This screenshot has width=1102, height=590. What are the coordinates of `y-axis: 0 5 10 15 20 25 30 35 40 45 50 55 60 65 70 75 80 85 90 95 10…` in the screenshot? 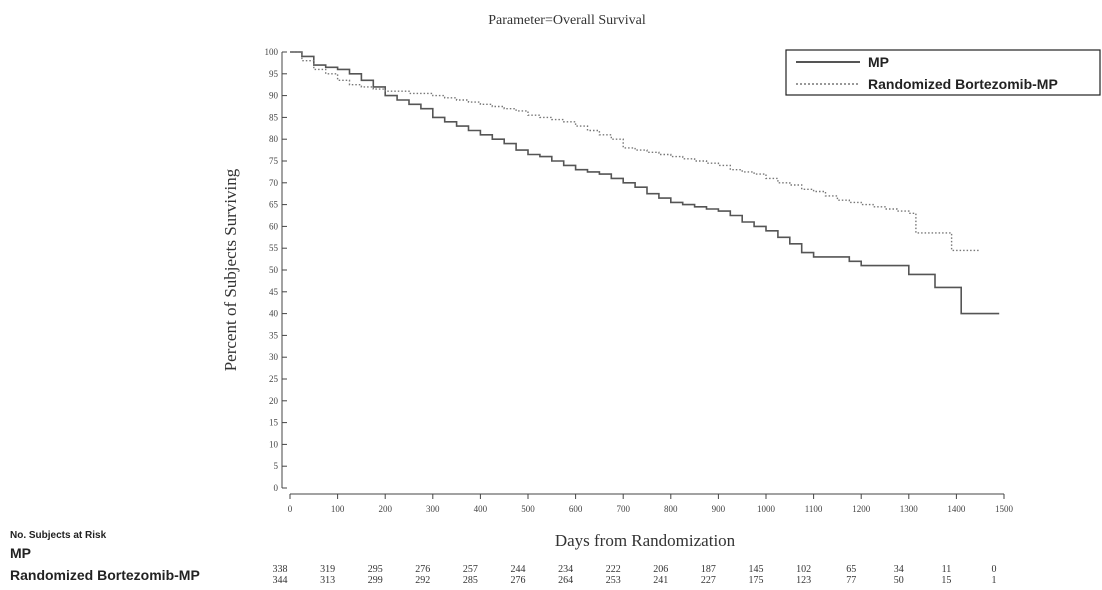 It's located at (276, 270).